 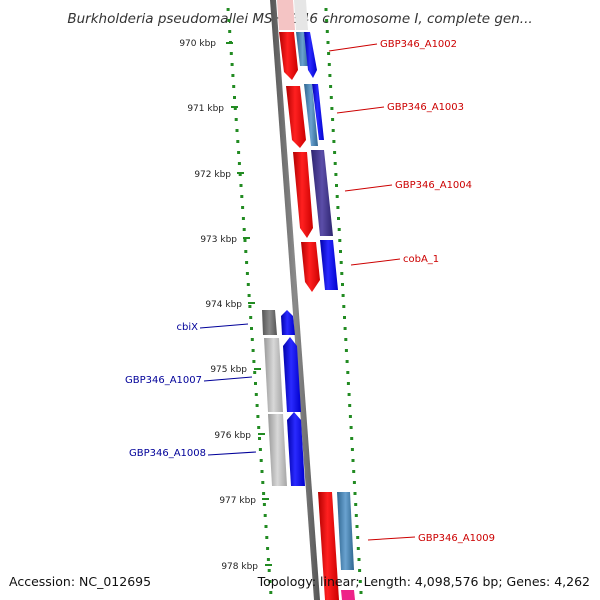 What do you see at coordinates (425, 107) in the screenshot?
I see `gene-label: GBP346_A1003` at bounding box center [425, 107].